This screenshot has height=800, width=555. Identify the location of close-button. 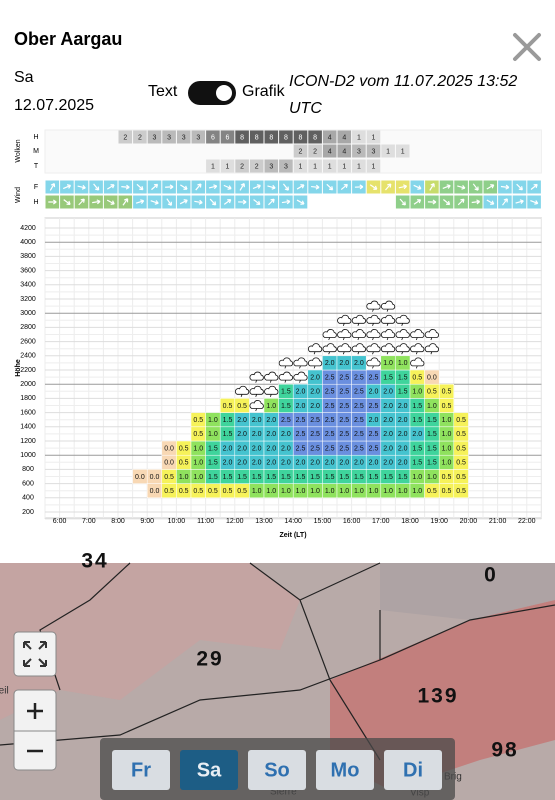
(527, 47).